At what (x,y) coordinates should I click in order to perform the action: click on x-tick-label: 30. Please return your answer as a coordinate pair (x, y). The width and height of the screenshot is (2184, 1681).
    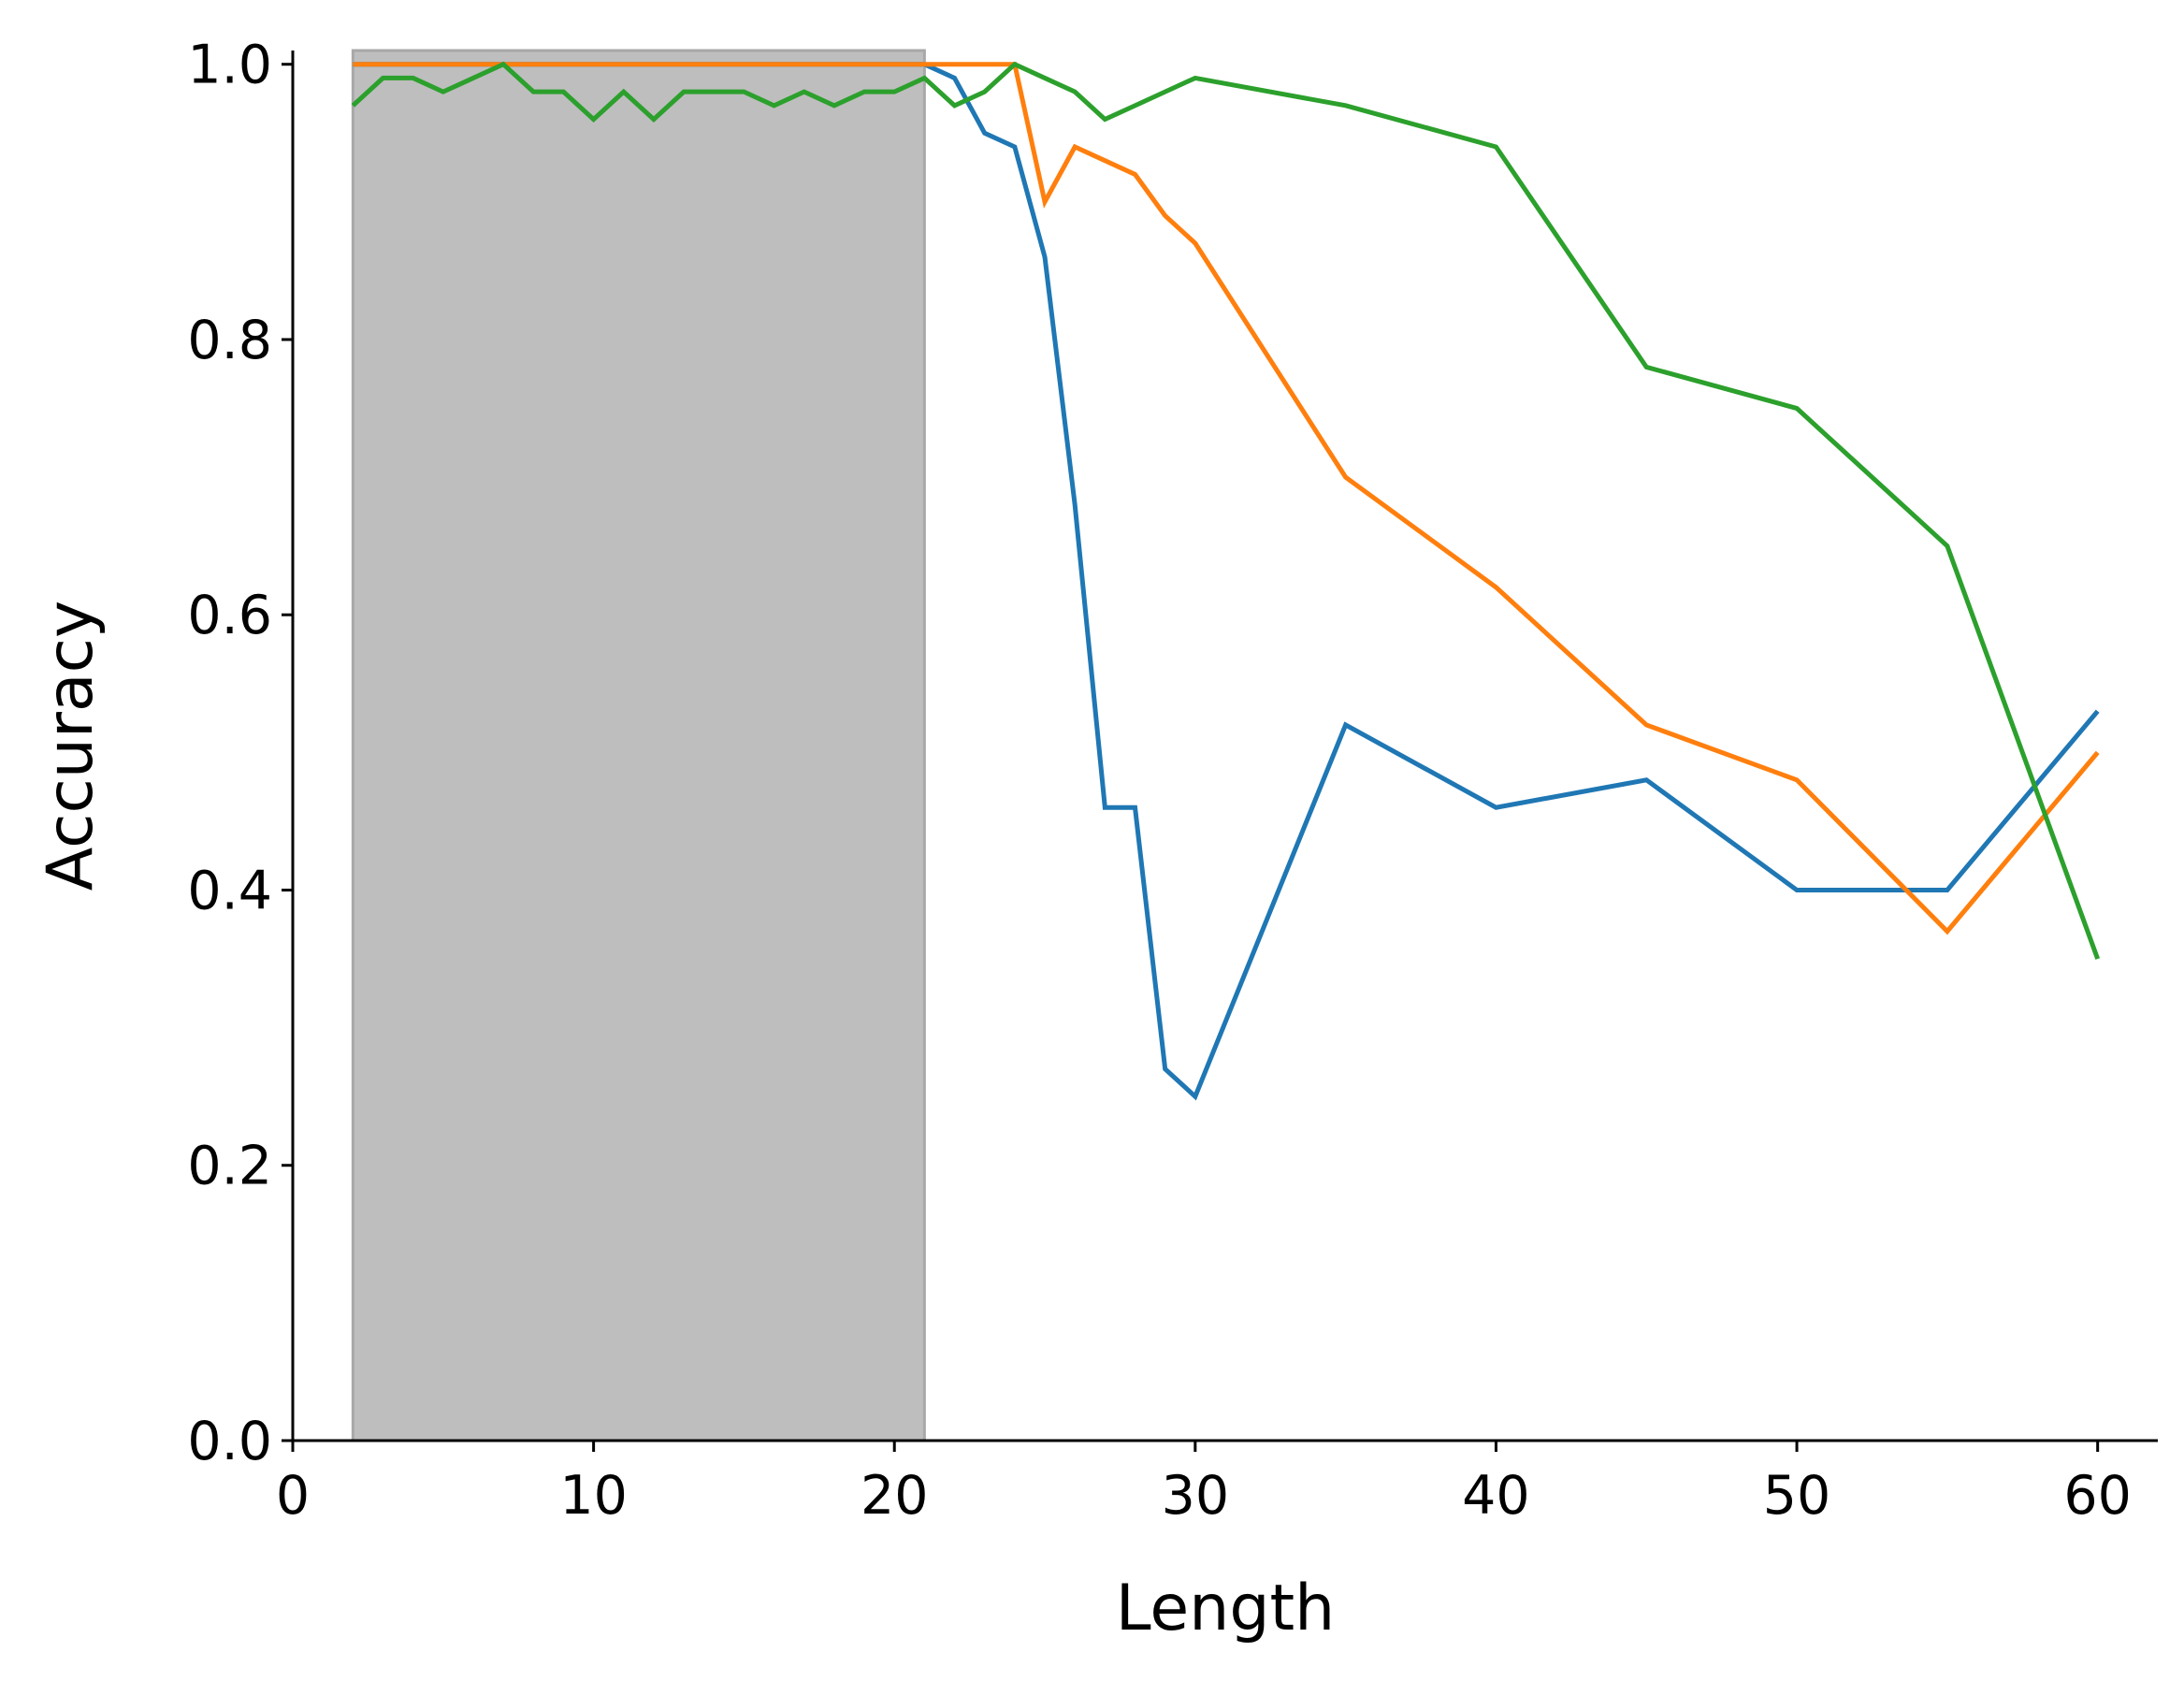
    Looking at the image, I should click on (1196, 1496).